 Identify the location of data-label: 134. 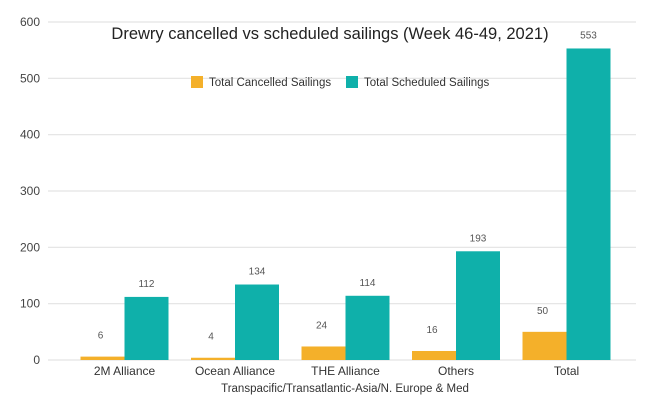
(257, 272).